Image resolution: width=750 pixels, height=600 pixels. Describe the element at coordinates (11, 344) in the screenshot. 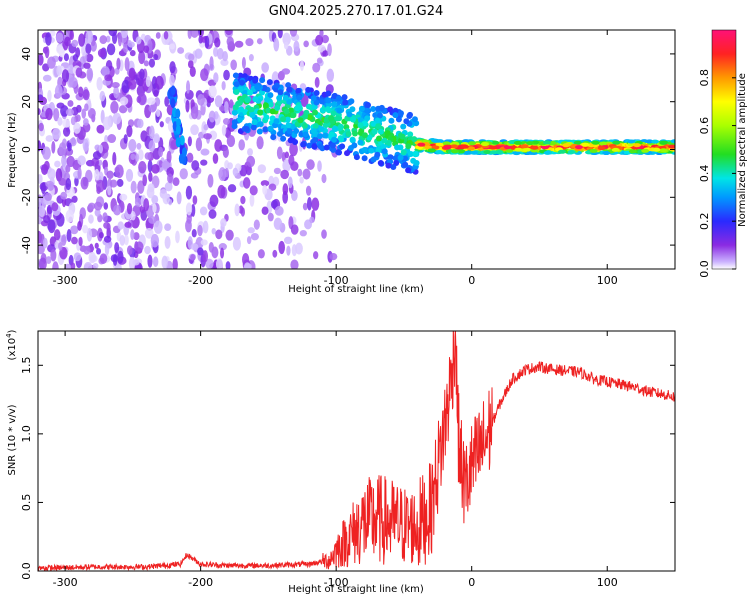

I see `svg-text: (x104)` at that location.